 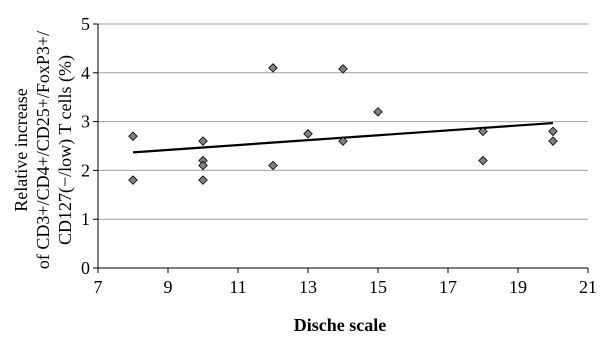 I want to click on x-tick-label: 9, so click(x=168, y=287).